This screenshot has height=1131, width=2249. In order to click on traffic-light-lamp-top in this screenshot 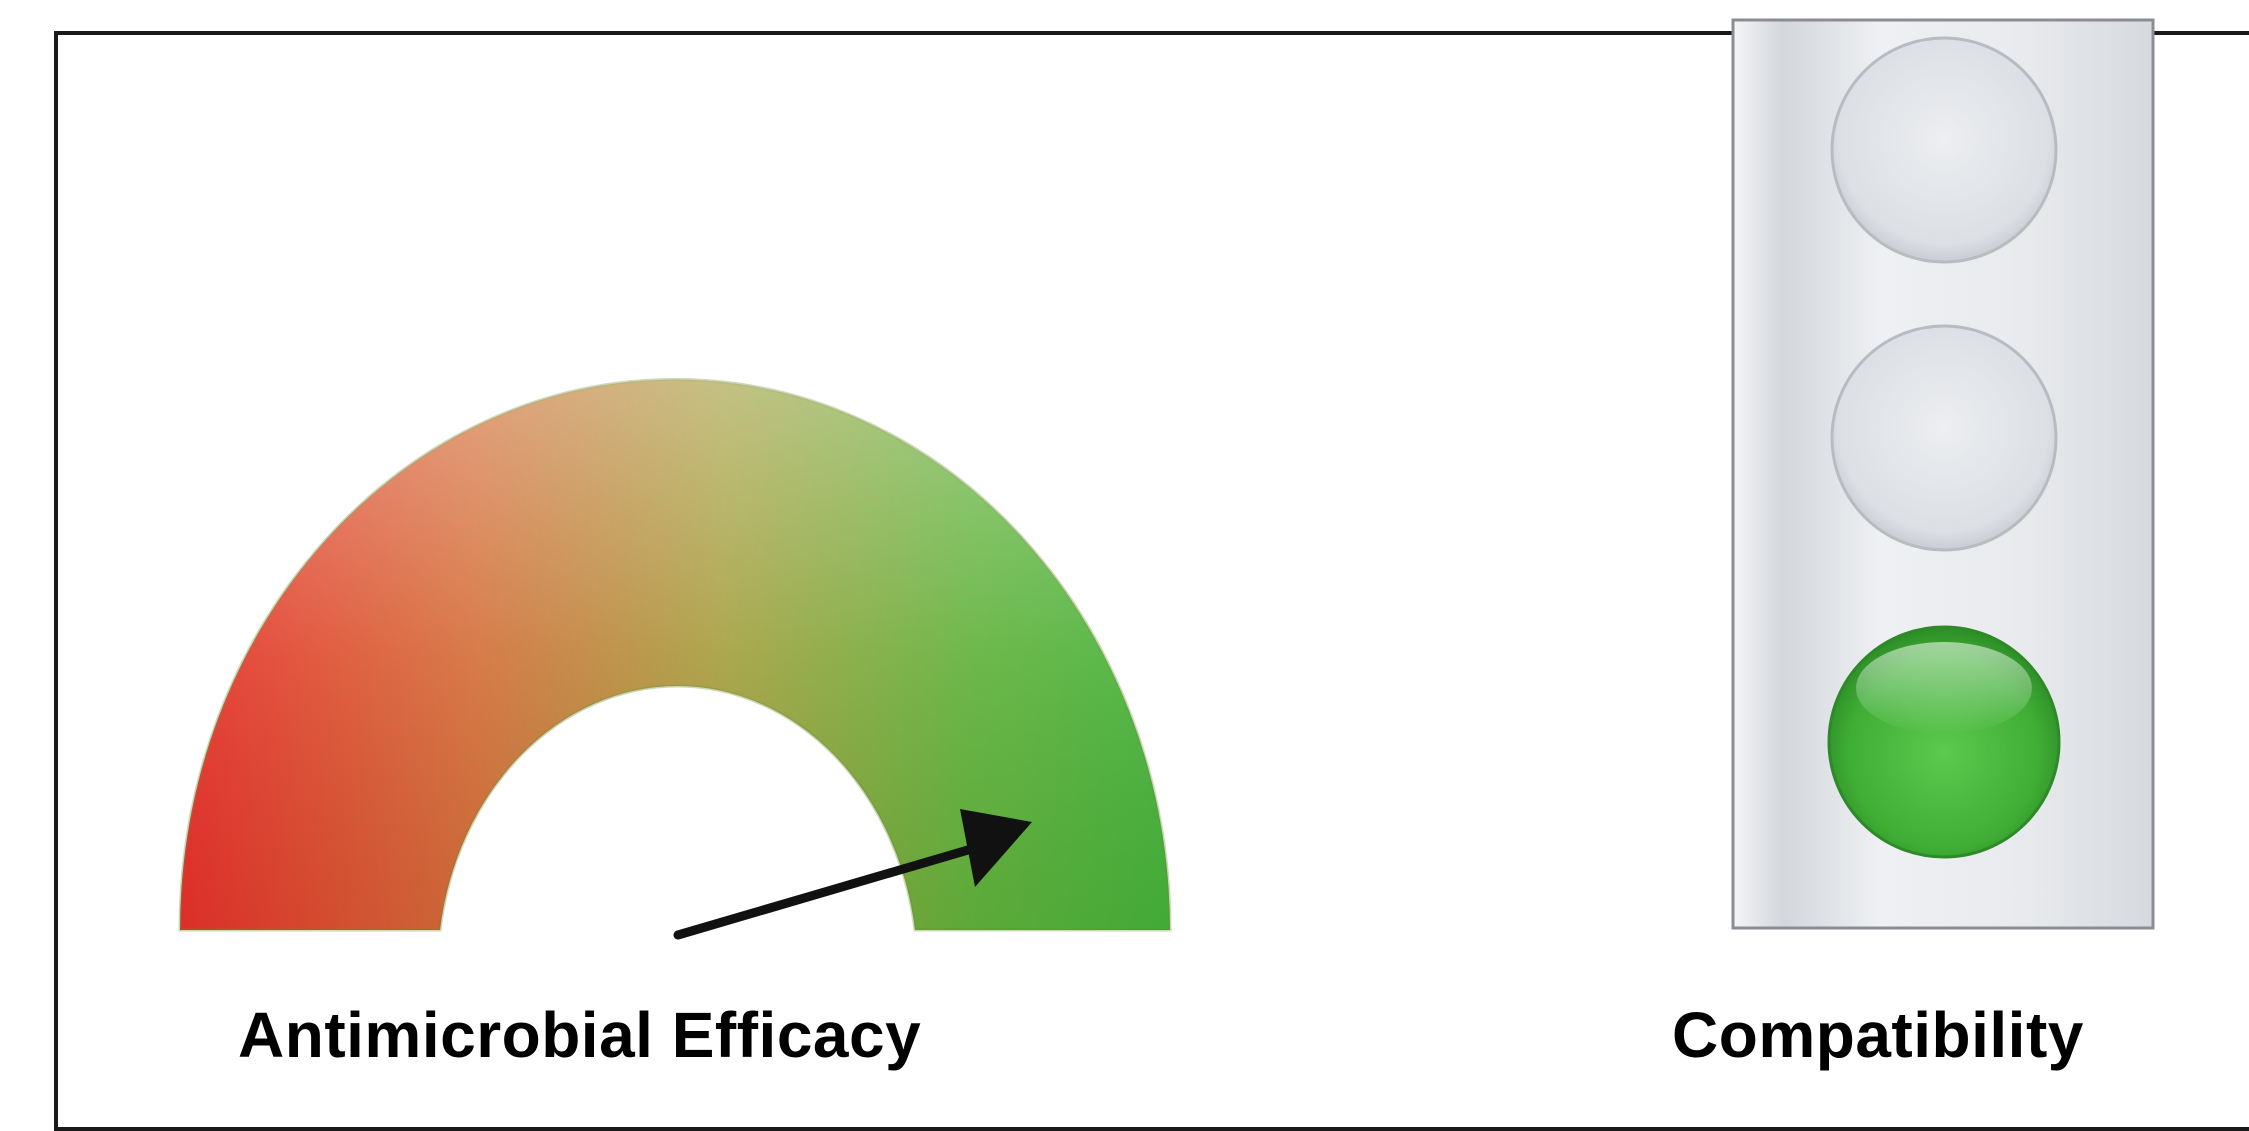, I will do `click(1944, 150)`.